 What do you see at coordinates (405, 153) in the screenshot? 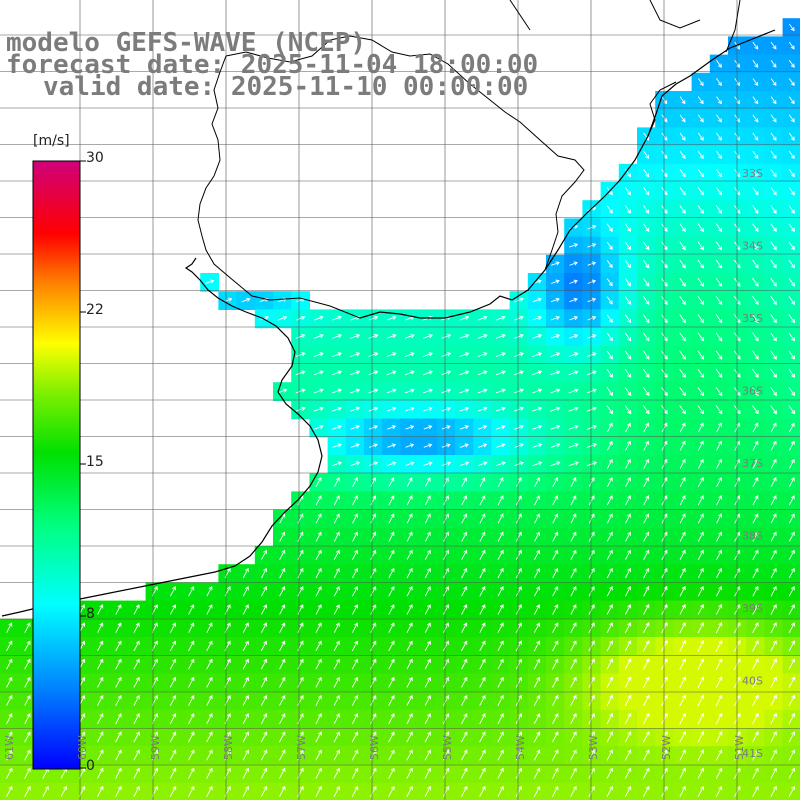
I see `border-uruguay-brazil` at bounding box center [405, 153].